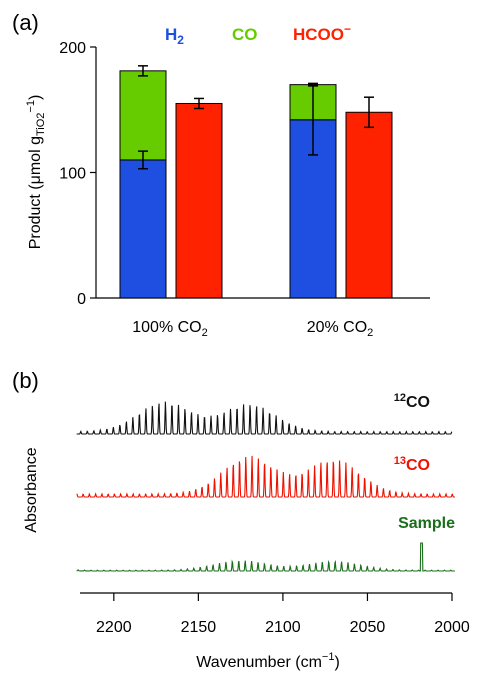 The image size is (480, 691). Describe the element at coordinates (25, 380) in the screenshot. I see `panel-b-label: (b)` at that location.